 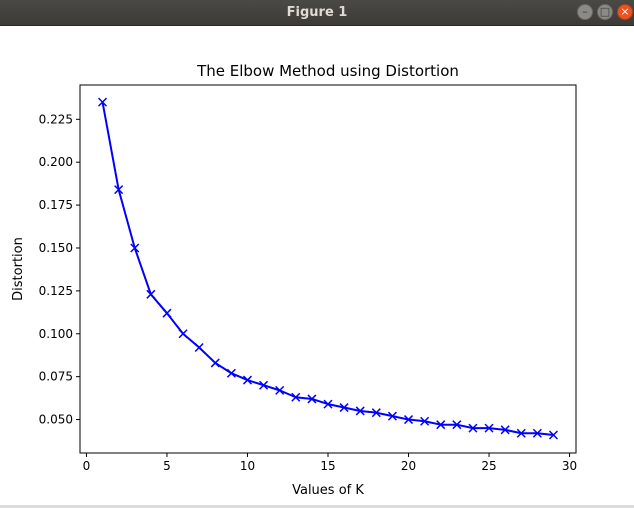 I want to click on maximize-button: □, so click(x=605, y=12).